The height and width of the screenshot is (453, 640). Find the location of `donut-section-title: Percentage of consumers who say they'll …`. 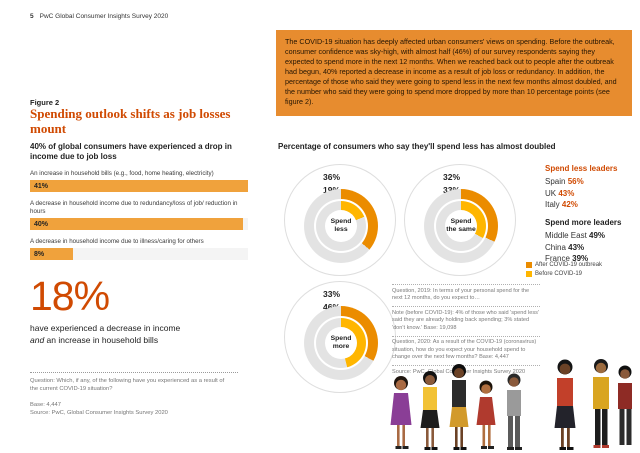

donut-section-title: Percentage of consumers who say they'll … is located at coordinates (417, 146).